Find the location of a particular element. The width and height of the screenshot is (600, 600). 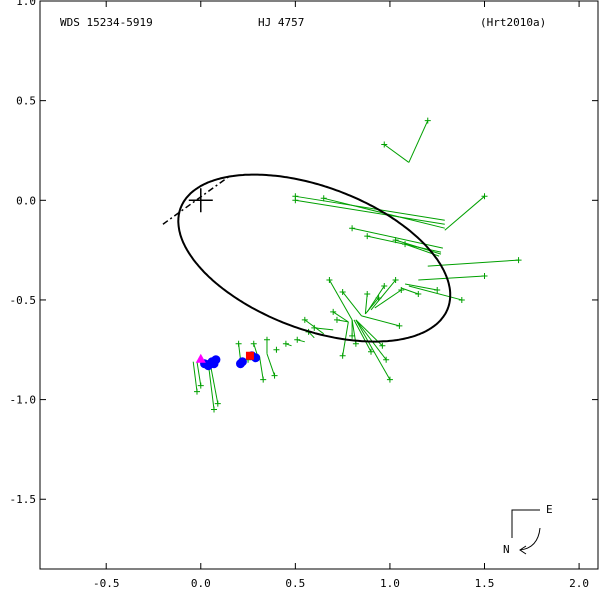

compass-east-label: E is located at coordinates (549, 509).